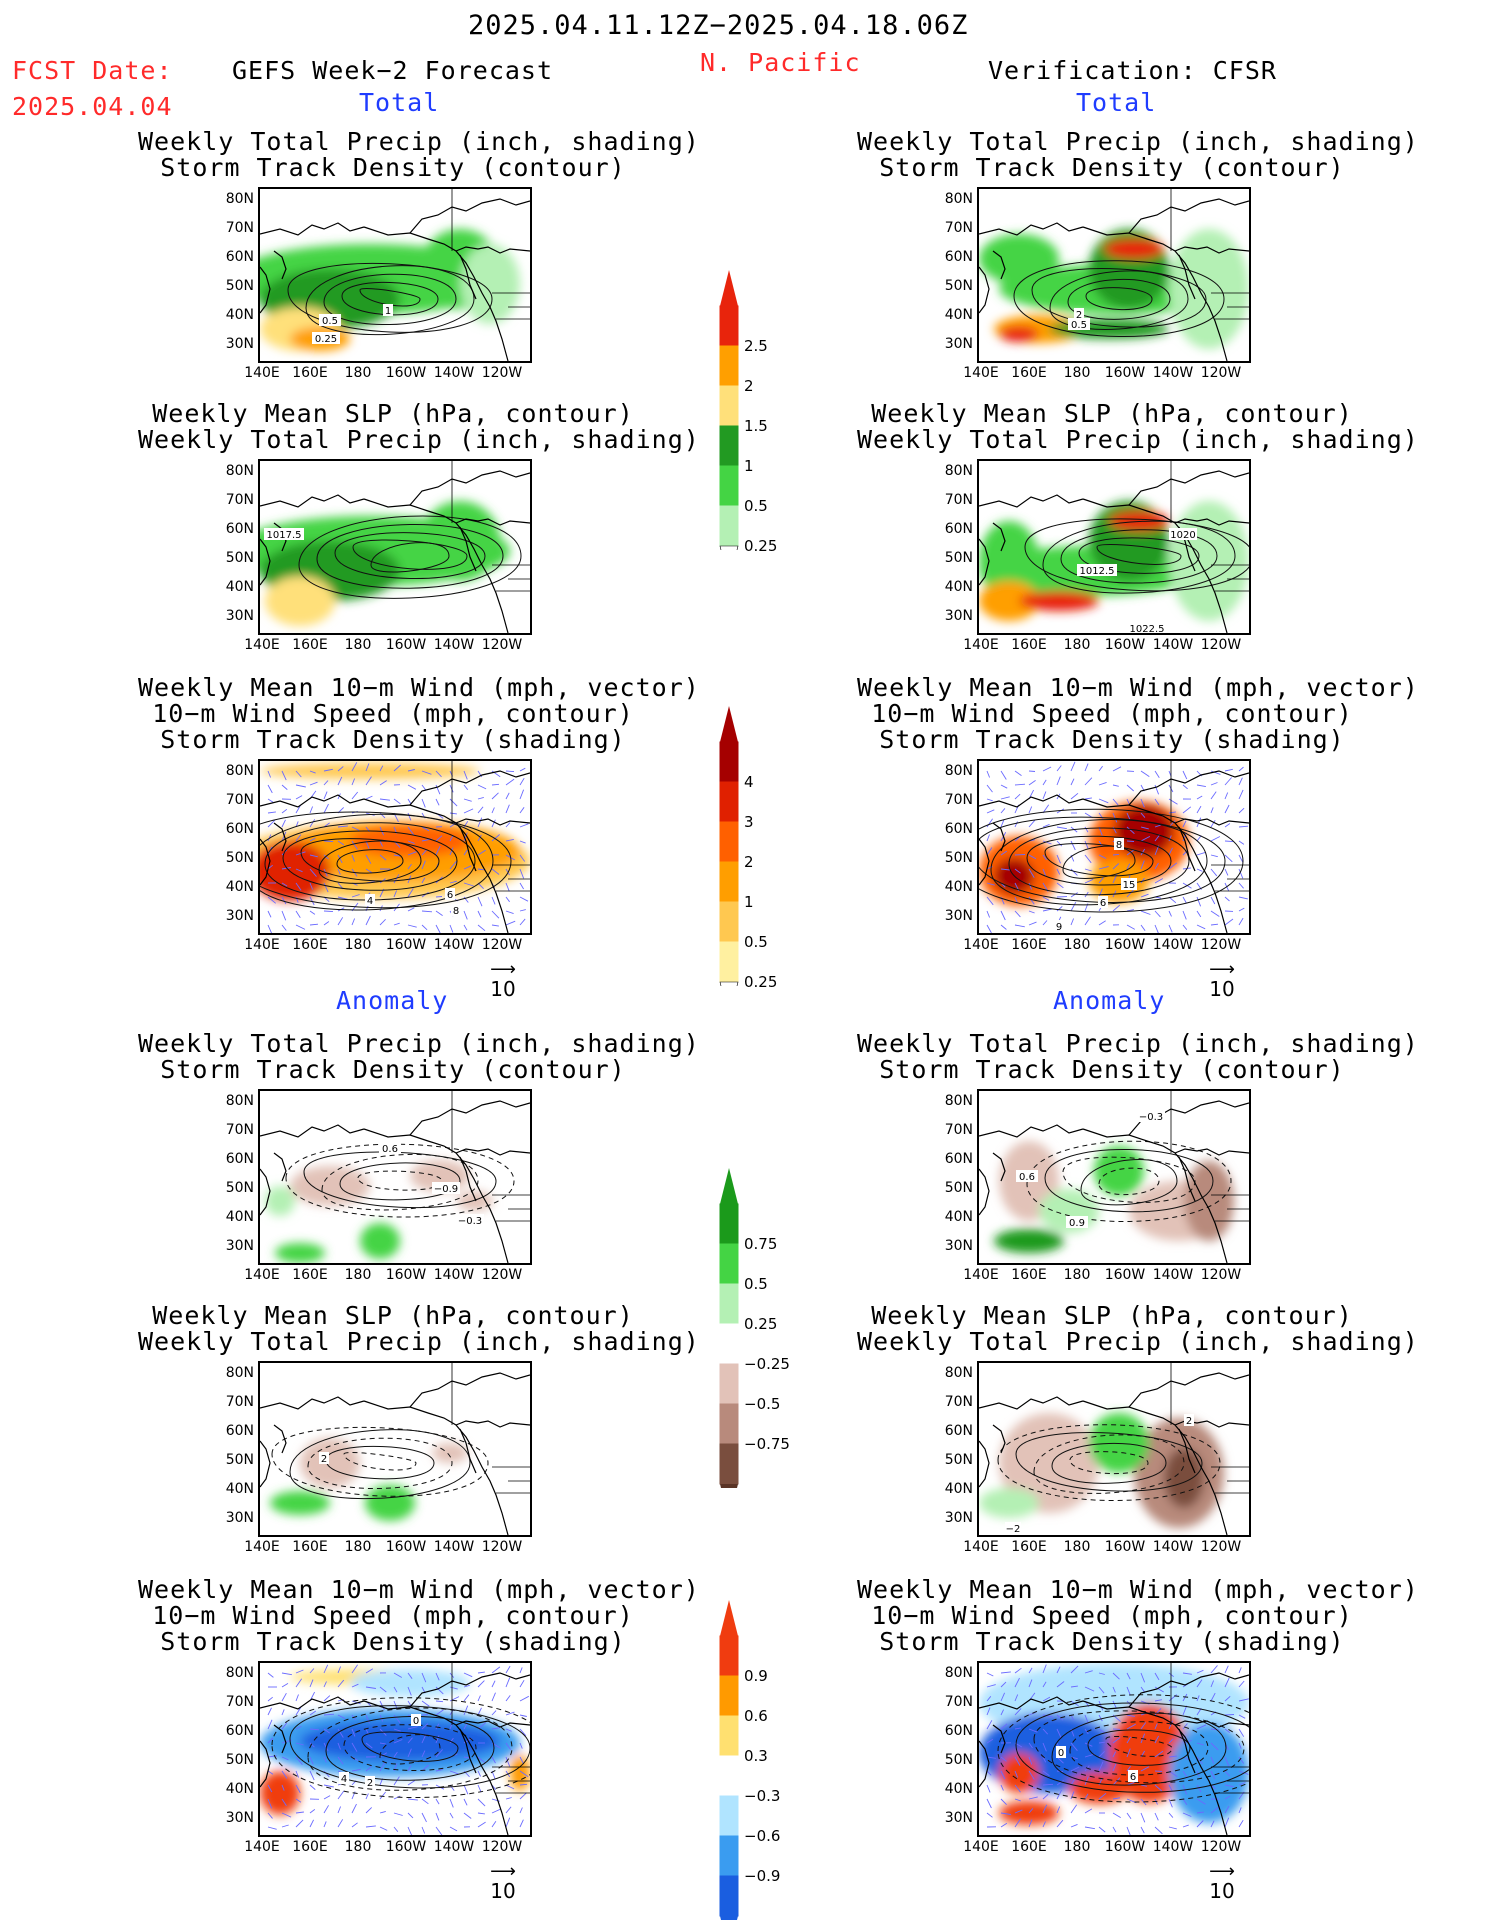 This screenshot has width=1487, height=1925. What do you see at coordinates (398, 847) in the screenshot?
I see `wind-vectors` at bounding box center [398, 847].